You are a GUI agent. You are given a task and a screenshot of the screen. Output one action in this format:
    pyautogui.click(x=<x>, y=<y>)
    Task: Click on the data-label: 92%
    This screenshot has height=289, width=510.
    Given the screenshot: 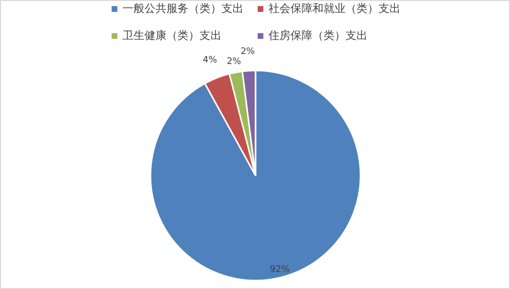 What is the action you would take?
    pyautogui.click(x=280, y=270)
    